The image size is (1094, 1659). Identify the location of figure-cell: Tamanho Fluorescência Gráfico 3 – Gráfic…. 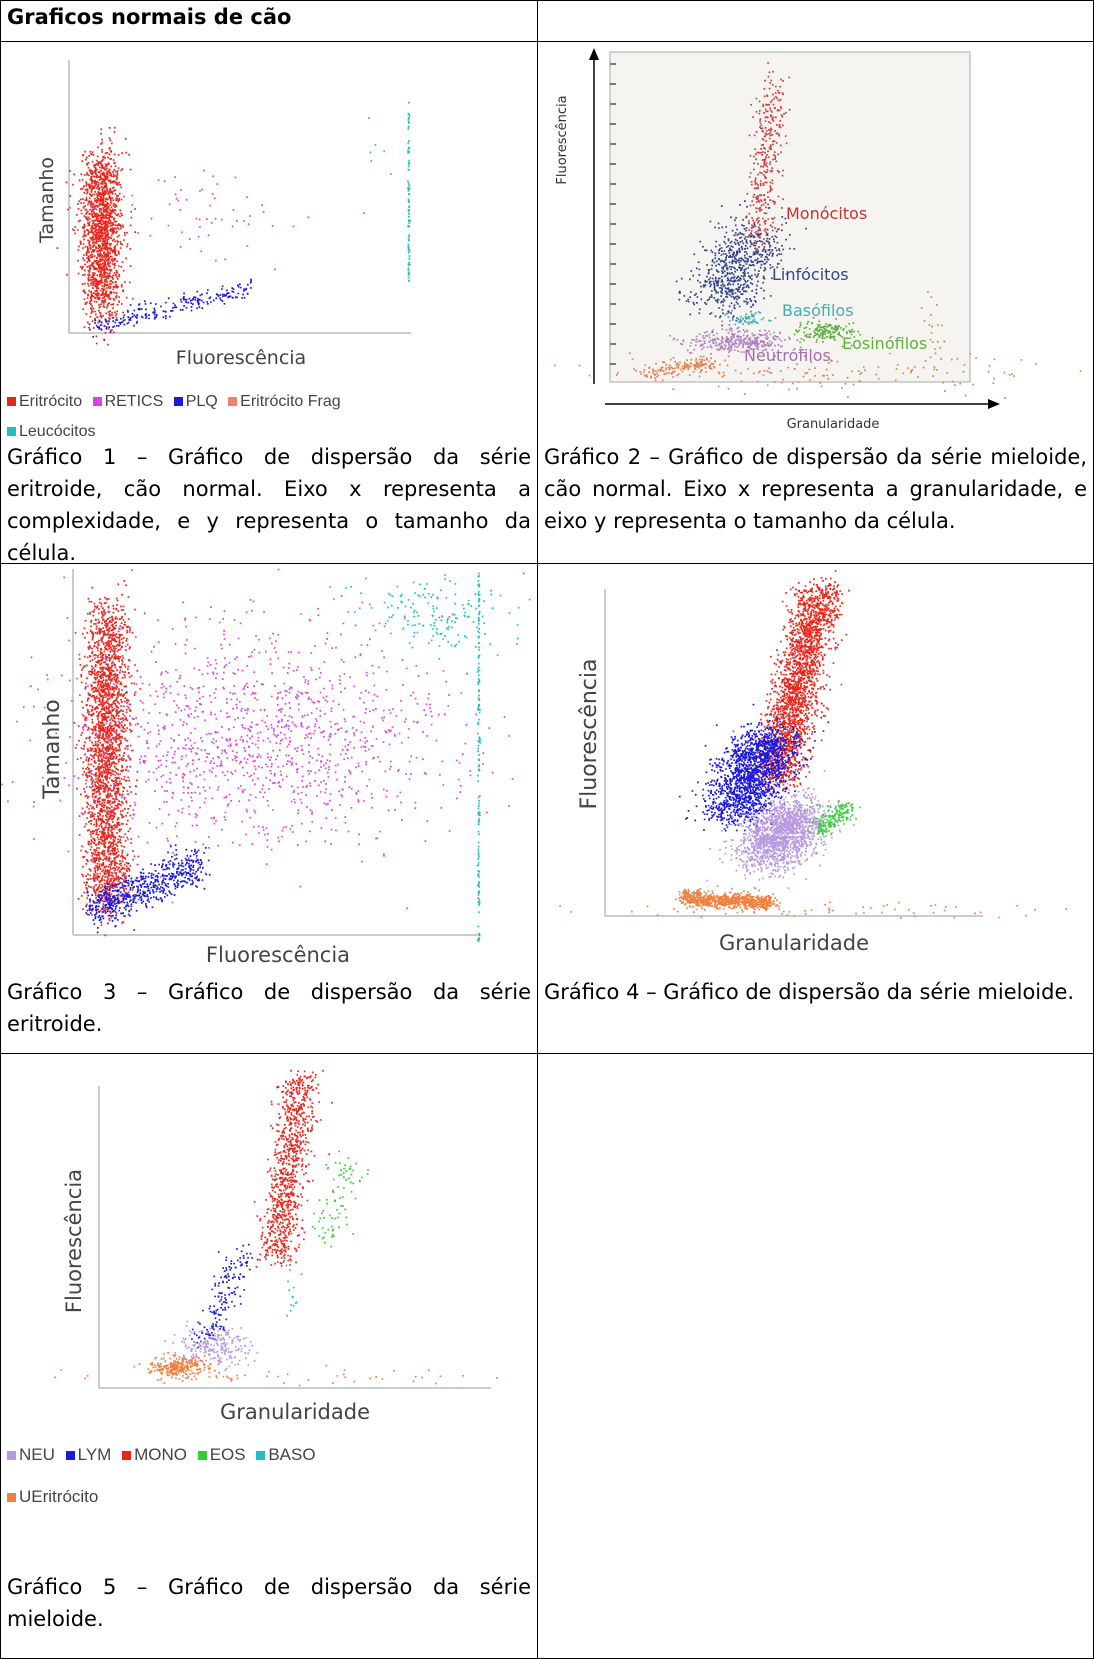
(269, 808).